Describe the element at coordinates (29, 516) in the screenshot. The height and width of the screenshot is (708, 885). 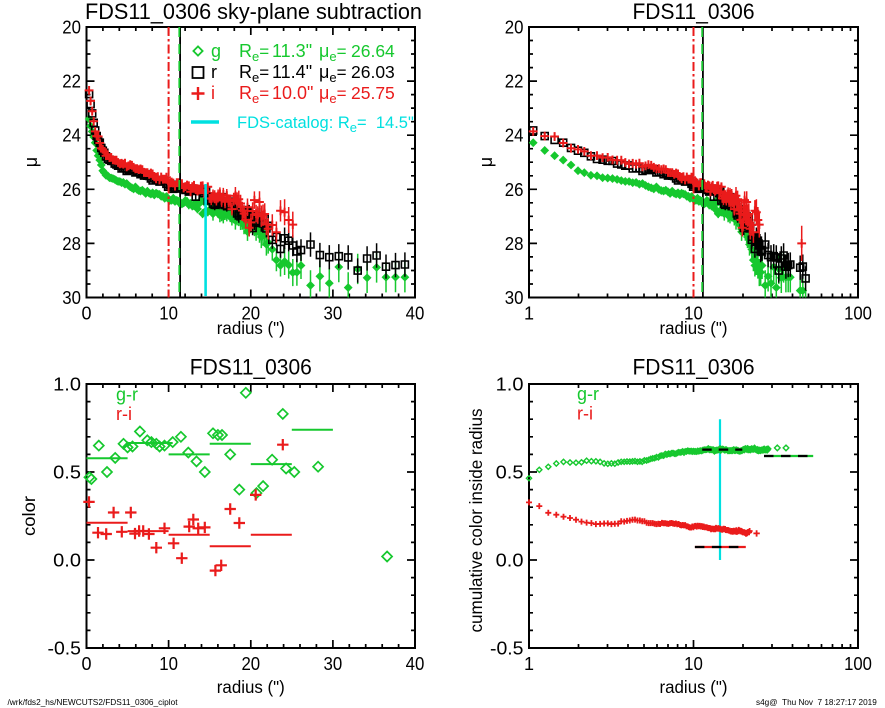
I see `svg-text: color` at that location.